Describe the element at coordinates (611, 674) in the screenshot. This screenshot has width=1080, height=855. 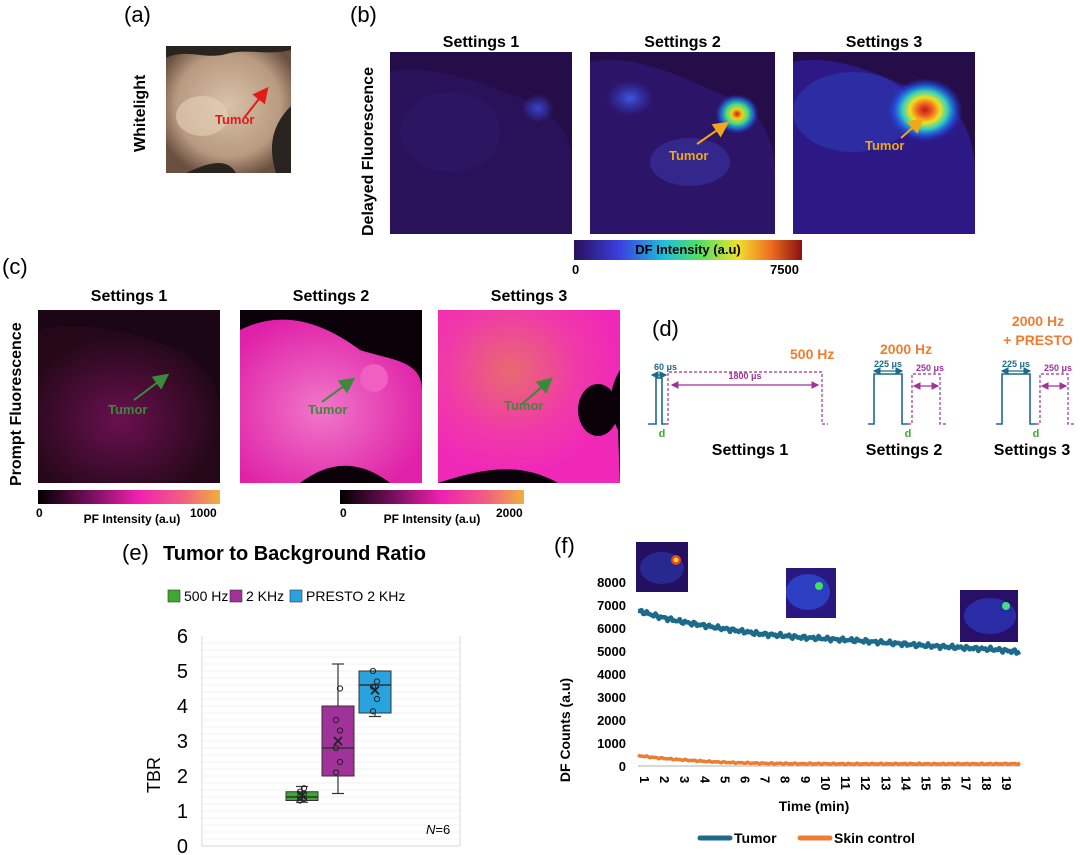
I see `f-ytick: 4000` at that location.